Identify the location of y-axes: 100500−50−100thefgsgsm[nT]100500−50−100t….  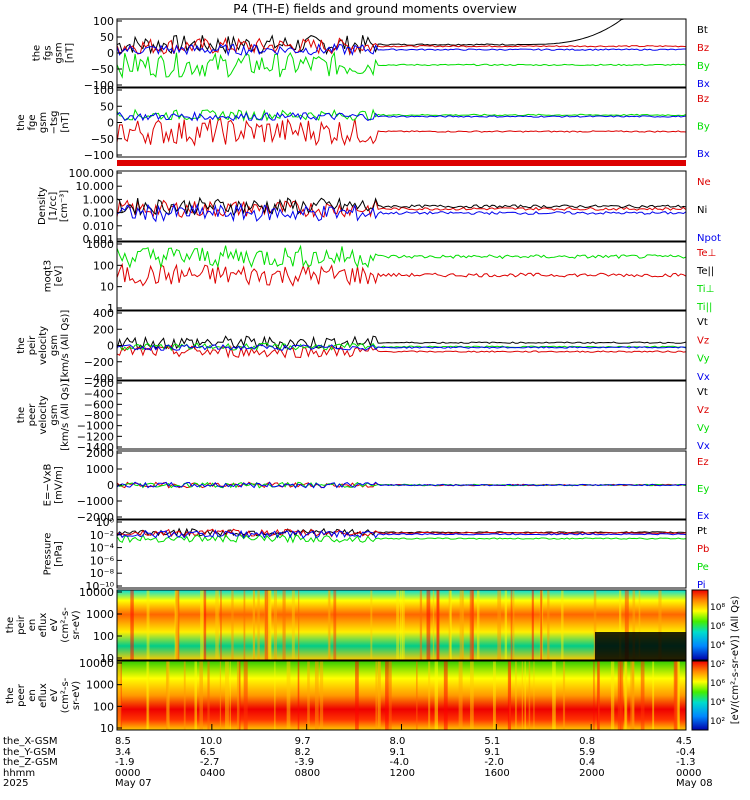
(63, 375).